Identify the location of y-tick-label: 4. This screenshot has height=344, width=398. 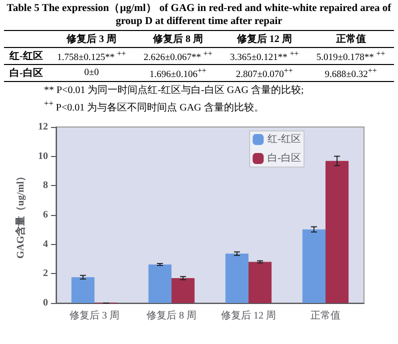
(45, 244).